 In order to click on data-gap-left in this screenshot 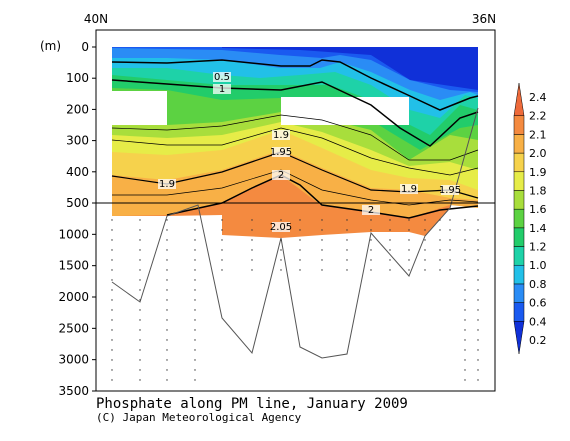, I will do `click(139, 108)`.